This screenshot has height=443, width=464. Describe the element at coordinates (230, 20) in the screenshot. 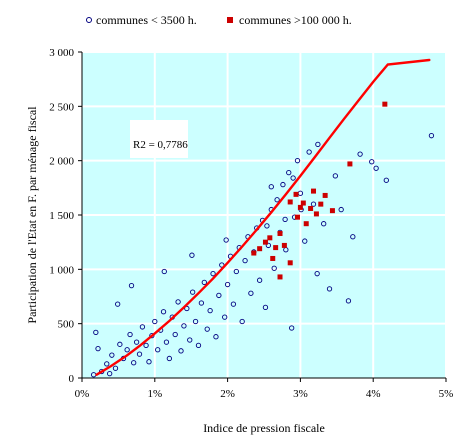

I see `legend-marker-large` at that location.